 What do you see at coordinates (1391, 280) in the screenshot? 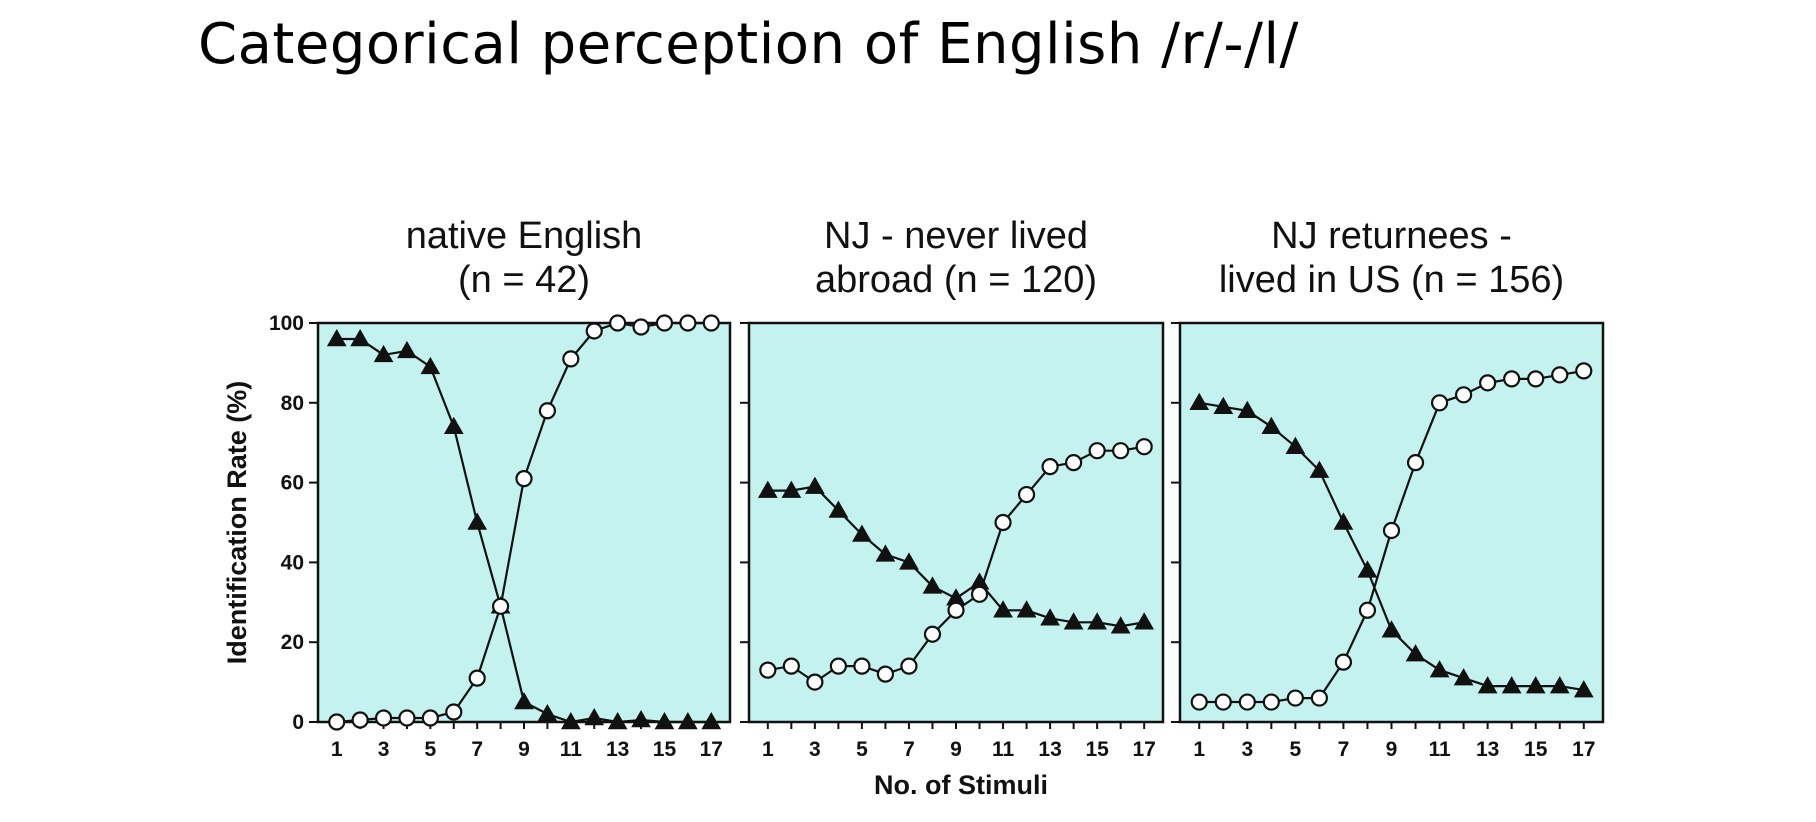
I see `panel-title-line: lived in US (n = 156)` at bounding box center [1391, 280].